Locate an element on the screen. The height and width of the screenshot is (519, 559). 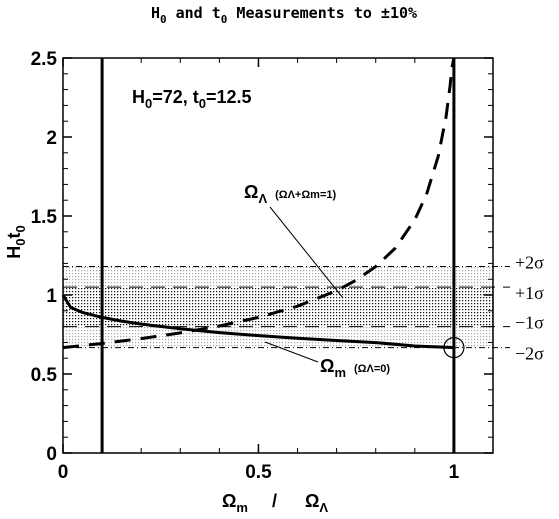
y-tick-label: 0.5 is located at coordinates (44, 375).